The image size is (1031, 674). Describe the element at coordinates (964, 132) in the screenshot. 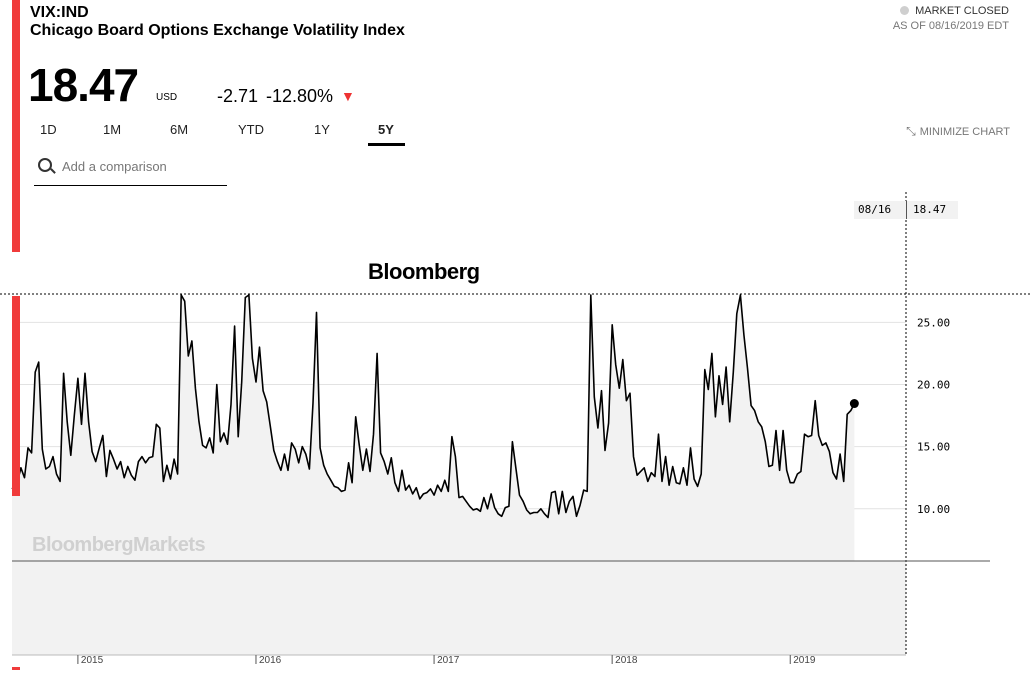

I see `minimize-chart-label: MINIMIZE CHART` at that location.